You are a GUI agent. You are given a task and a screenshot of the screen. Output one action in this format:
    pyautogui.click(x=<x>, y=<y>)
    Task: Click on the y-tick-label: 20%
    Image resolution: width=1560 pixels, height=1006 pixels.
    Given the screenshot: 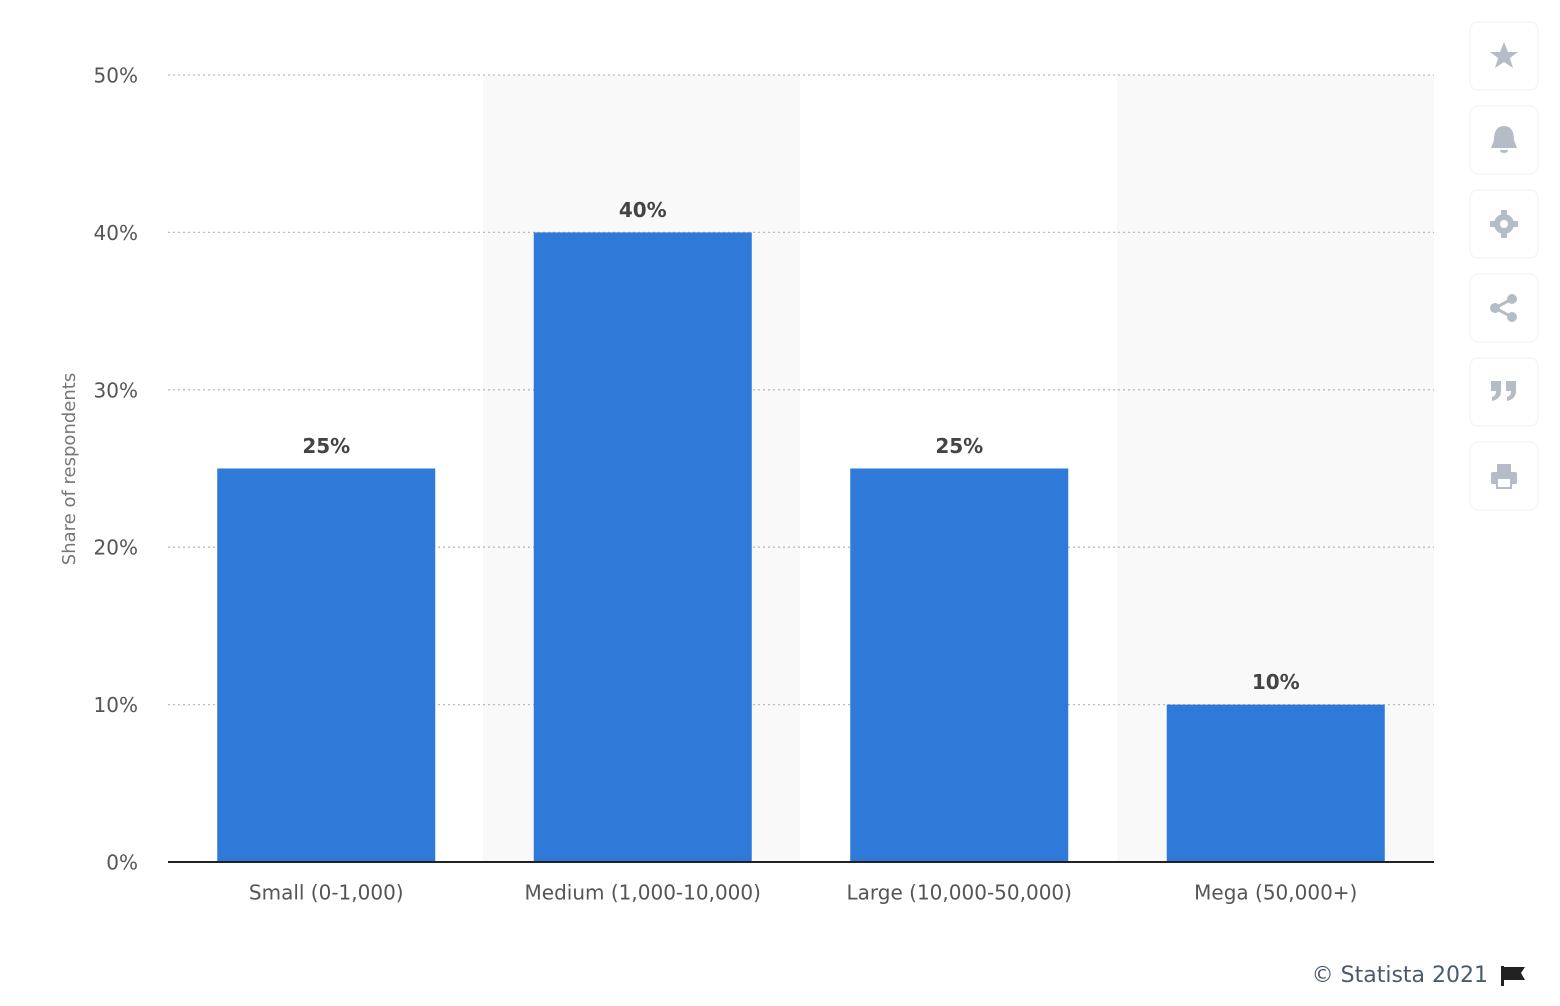 What is the action you would take?
    pyautogui.click(x=116, y=548)
    